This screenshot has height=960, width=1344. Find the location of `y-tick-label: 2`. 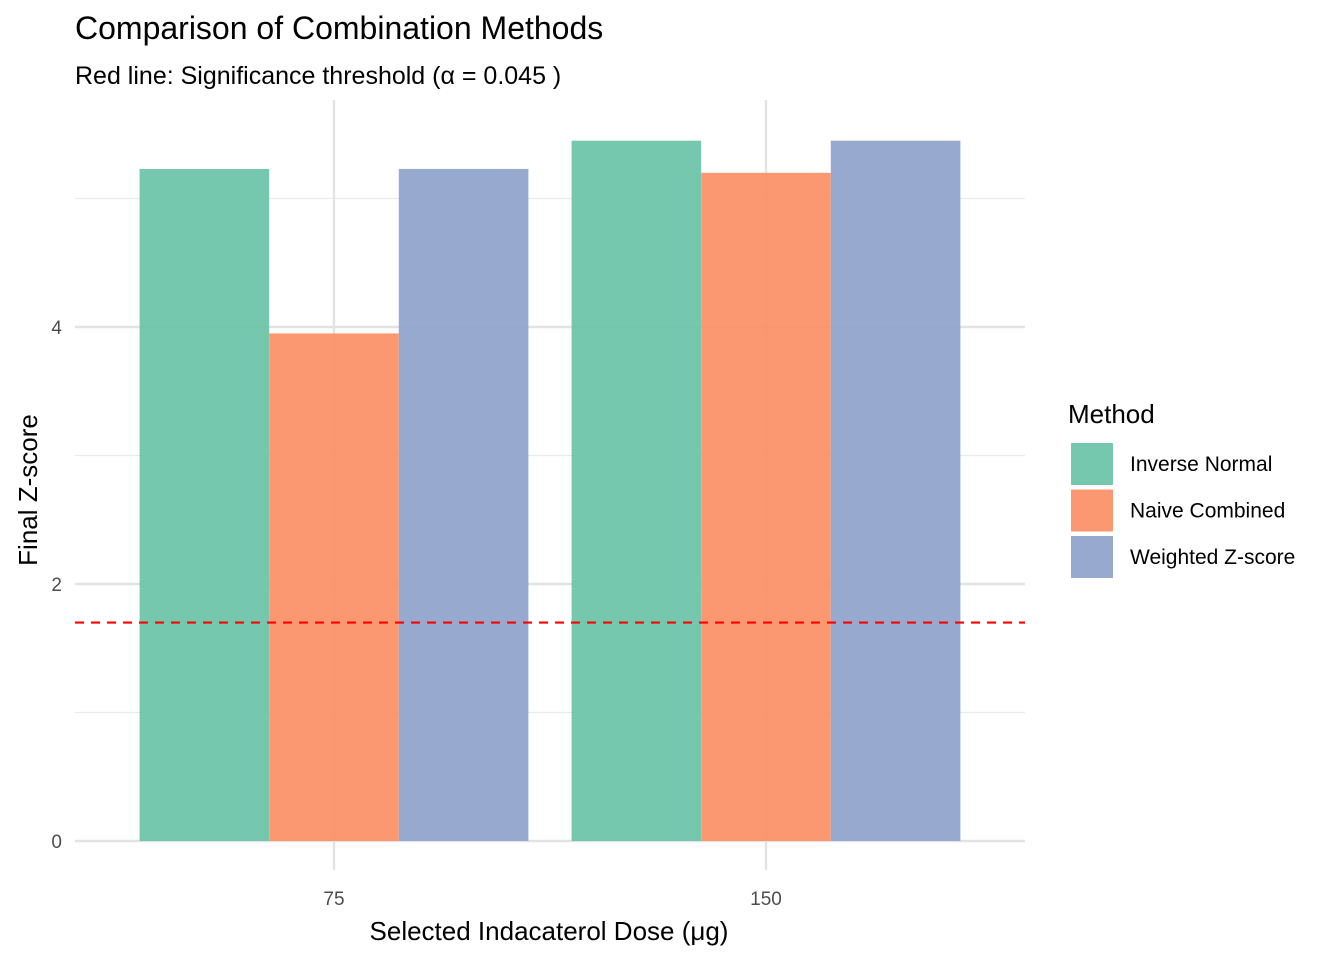

y-tick-label: 2 is located at coordinates (56, 585).